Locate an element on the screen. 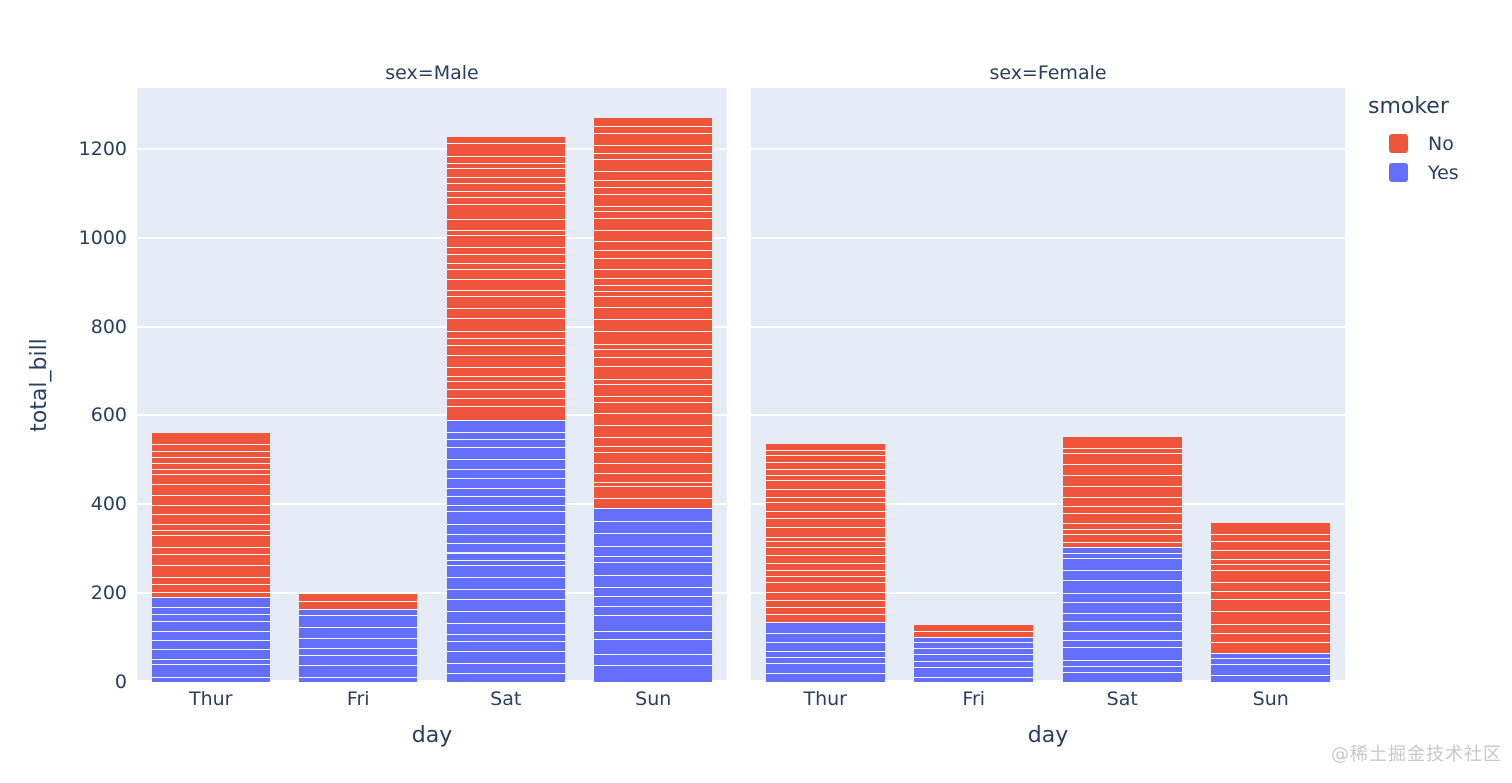 The image size is (1512, 783). y-tick-label: 1200 is located at coordinates (102, 148).